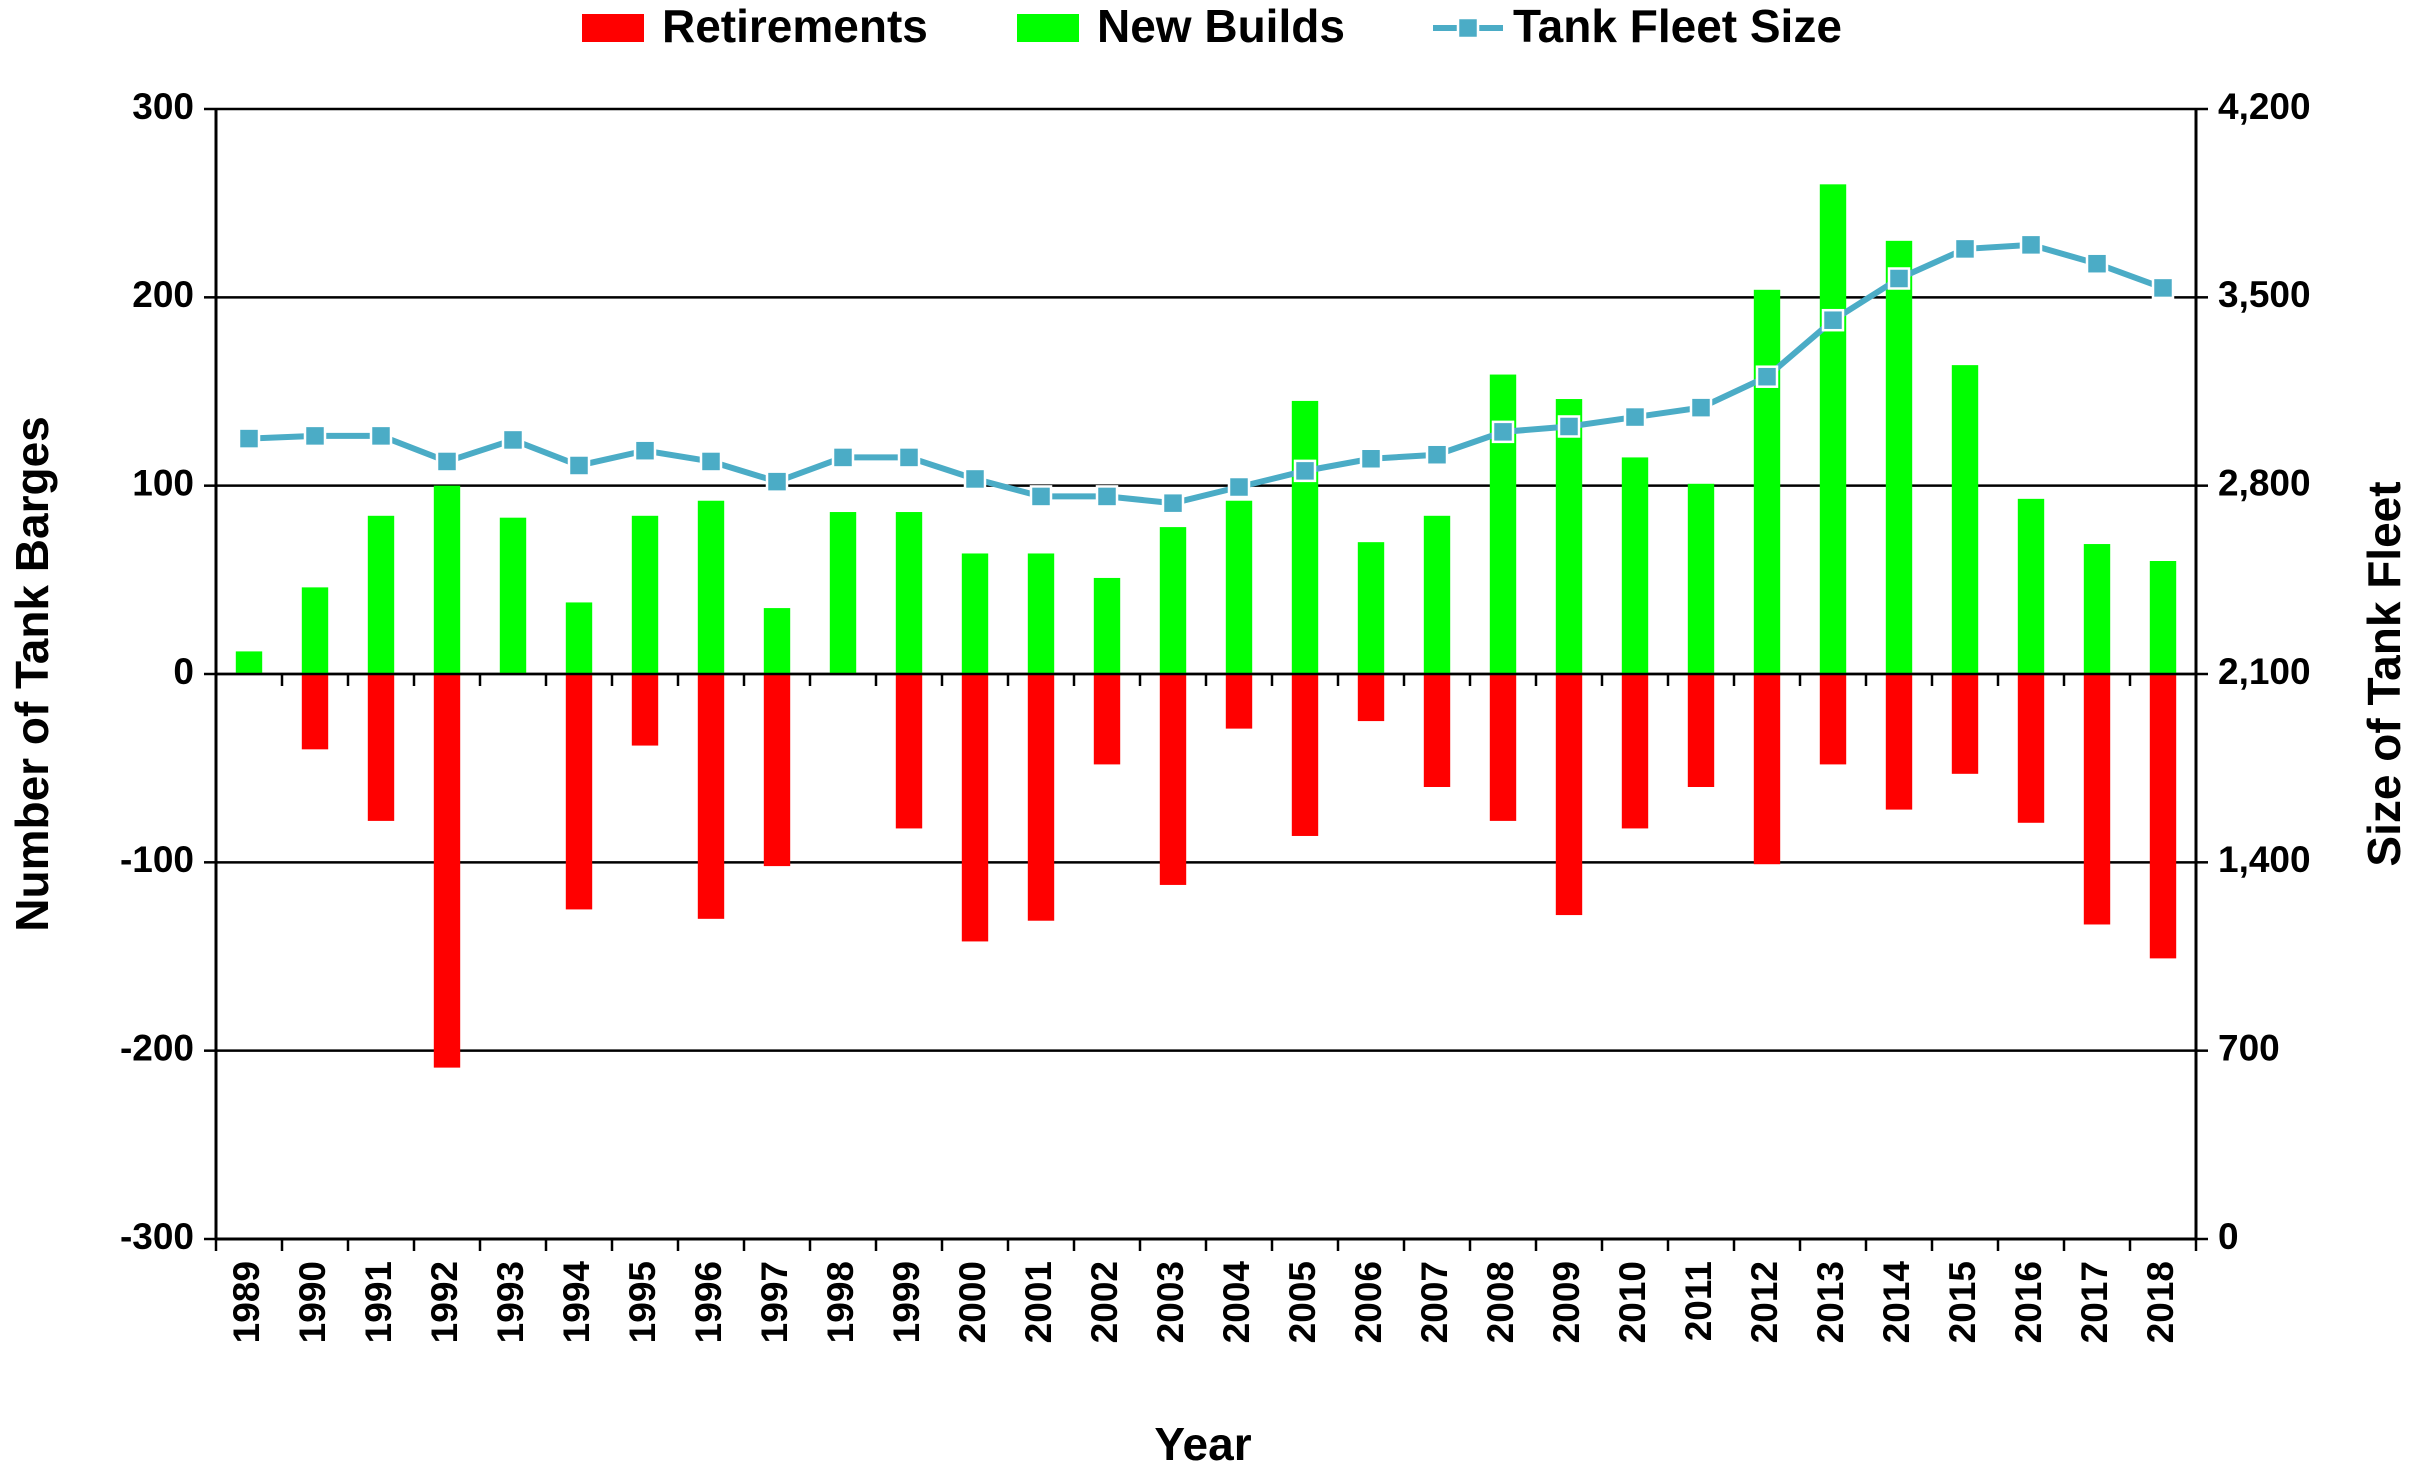  I want to click on x-tick-label: 2003, so click(1170, 1302).